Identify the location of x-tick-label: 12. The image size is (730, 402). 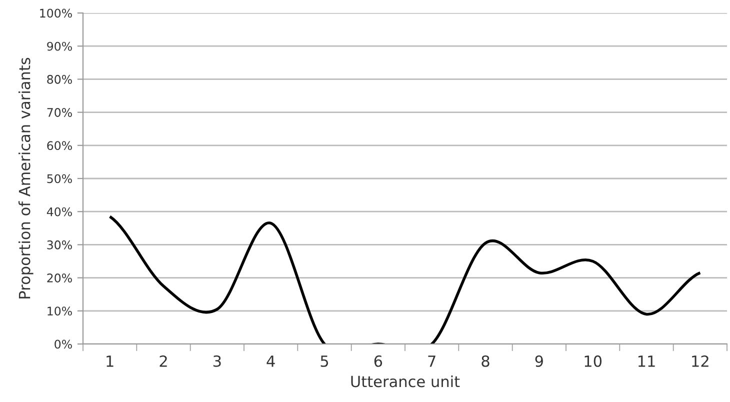
(700, 361).